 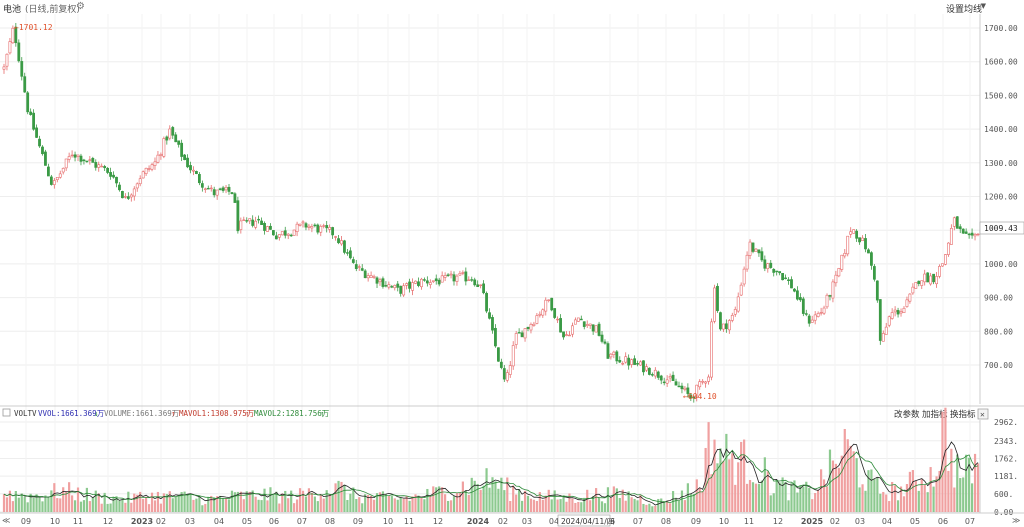 I want to click on x-tick-label: 02, so click(x=161, y=521).